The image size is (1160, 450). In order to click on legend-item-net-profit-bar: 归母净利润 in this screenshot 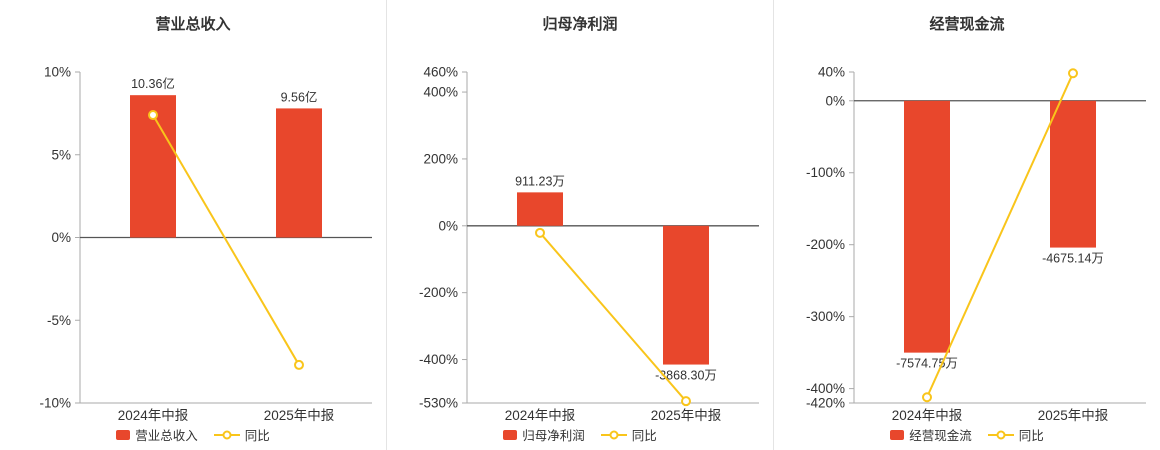, I will do `click(544, 434)`.